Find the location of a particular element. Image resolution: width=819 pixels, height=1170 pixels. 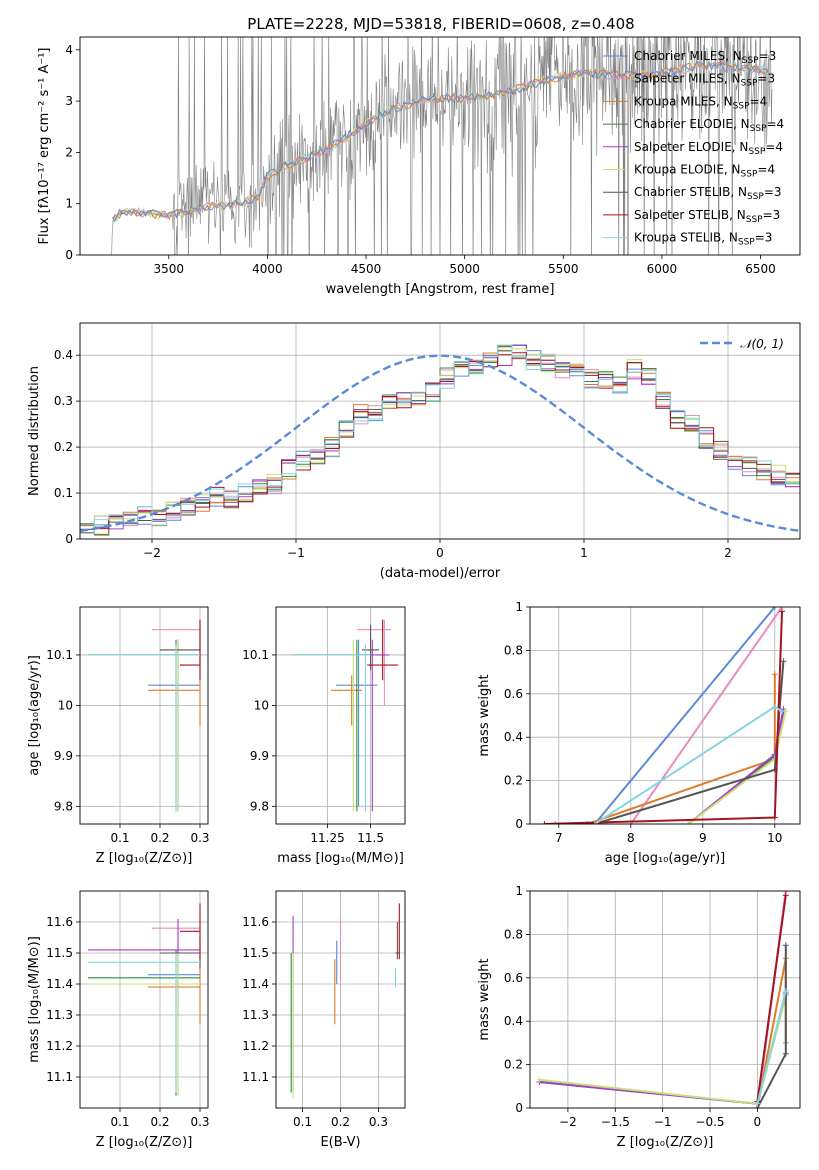

y-axis-label: Normed distribution is located at coordinates (34, 431).